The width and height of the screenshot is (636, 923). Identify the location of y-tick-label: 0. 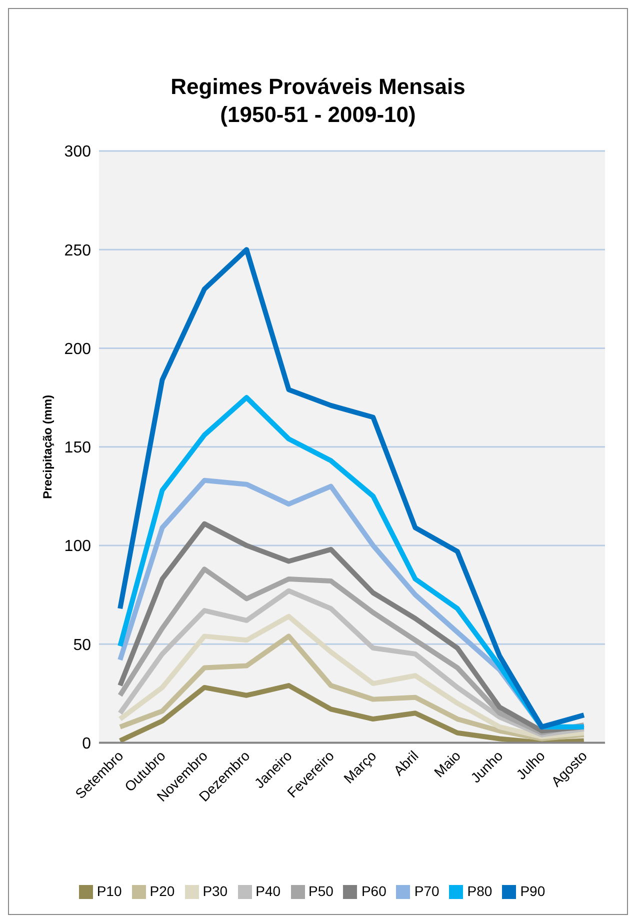
(87, 743).